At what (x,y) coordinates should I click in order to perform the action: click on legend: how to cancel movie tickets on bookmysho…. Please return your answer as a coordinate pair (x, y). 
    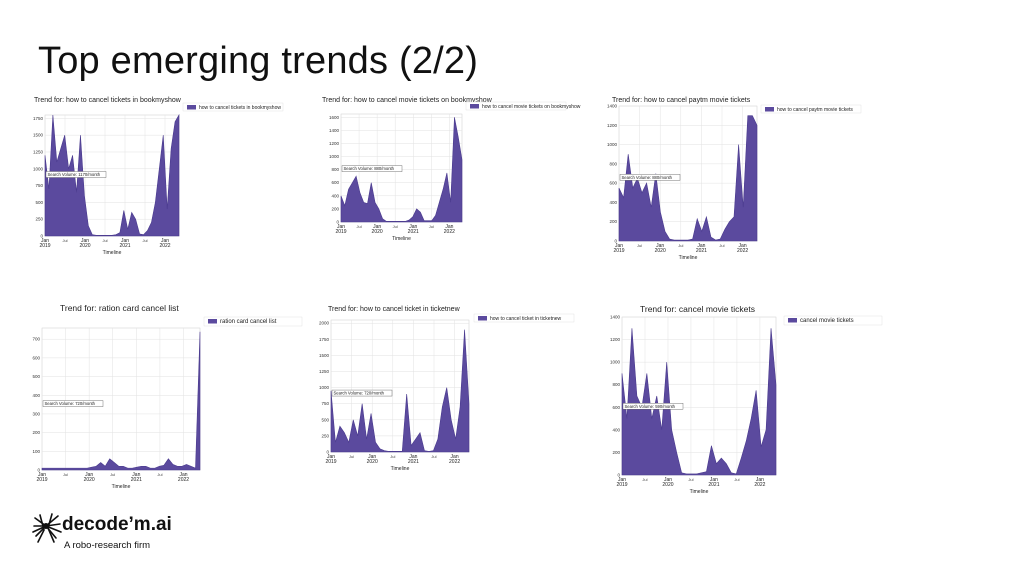
    Looking at the image, I should click on (523, 106).